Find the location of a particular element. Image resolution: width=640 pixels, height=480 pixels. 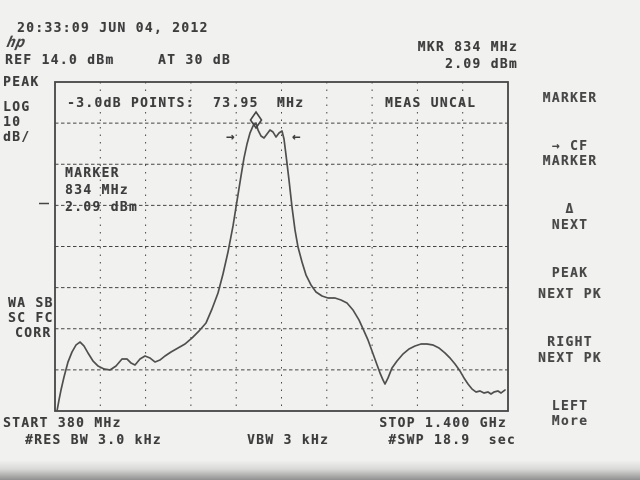

res-bw-readout: #RES BW 3.0 kHz is located at coordinates (93, 440).